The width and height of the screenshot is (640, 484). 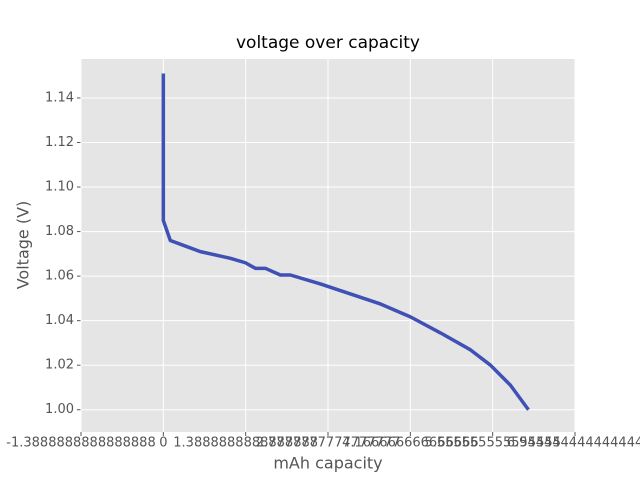 I want to click on y-axis-label: Voltage (V), so click(x=23, y=245).